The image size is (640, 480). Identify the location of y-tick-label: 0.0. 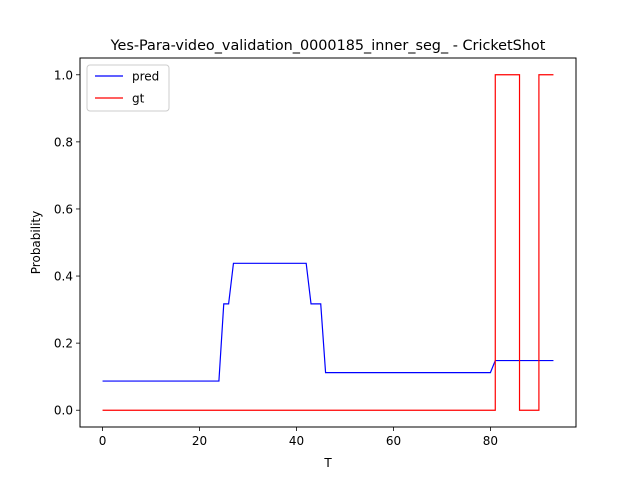
(63, 411).